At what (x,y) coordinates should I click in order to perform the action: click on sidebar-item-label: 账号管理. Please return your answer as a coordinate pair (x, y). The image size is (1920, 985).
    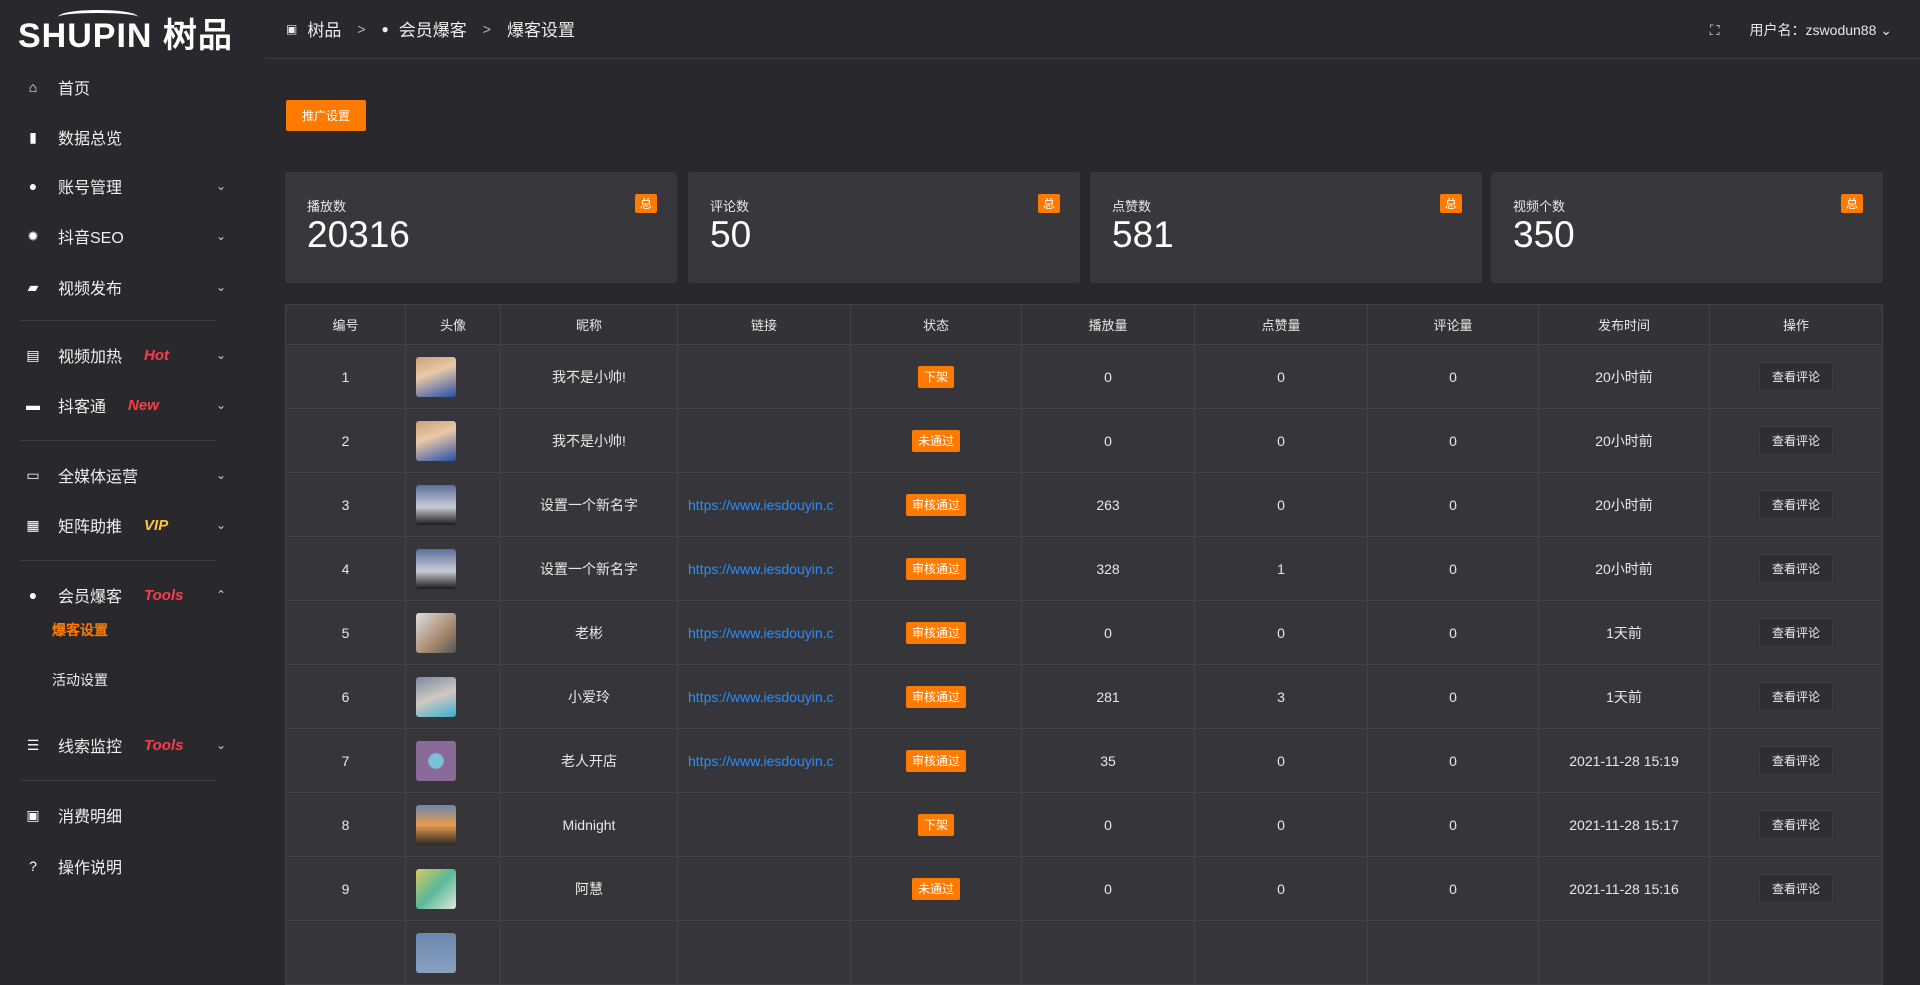
    Looking at the image, I should click on (90, 188).